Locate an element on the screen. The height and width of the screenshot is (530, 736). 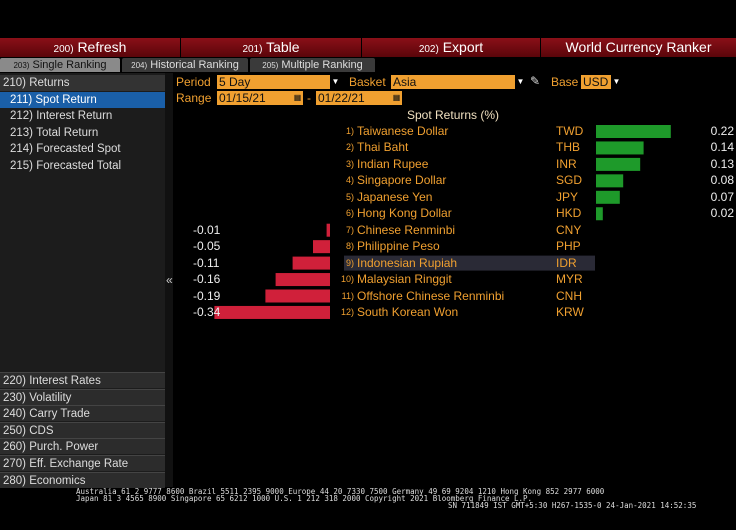
menu-item: 210) Returns is located at coordinates (82, 83).